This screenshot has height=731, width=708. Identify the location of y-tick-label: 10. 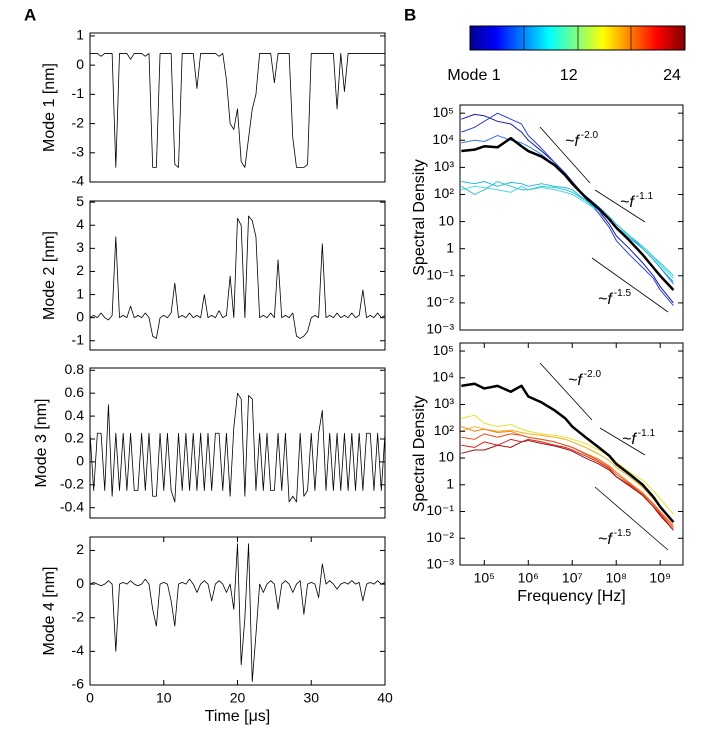
(446, 457).